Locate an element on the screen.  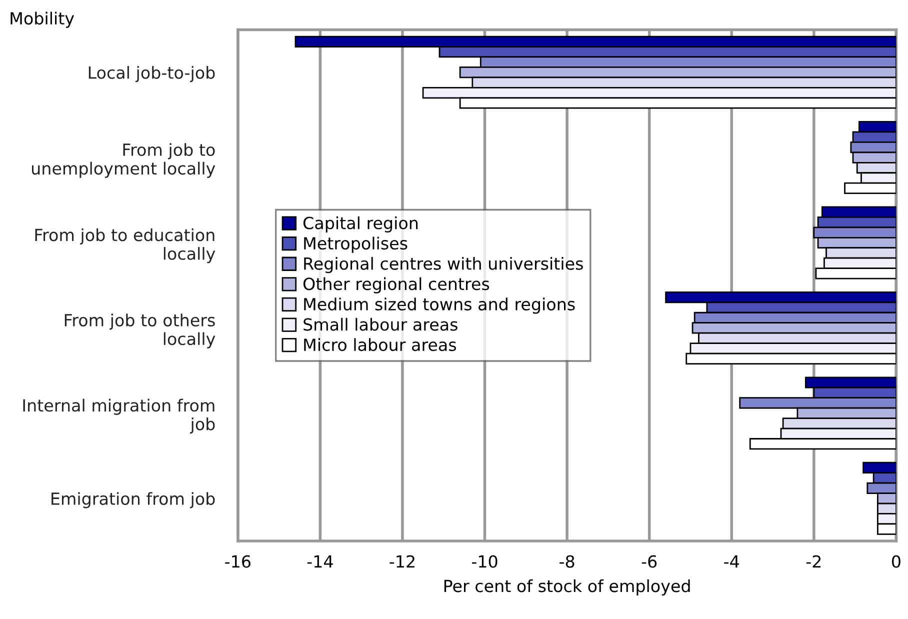
x-tick-label: -6 is located at coordinates (649, 561).